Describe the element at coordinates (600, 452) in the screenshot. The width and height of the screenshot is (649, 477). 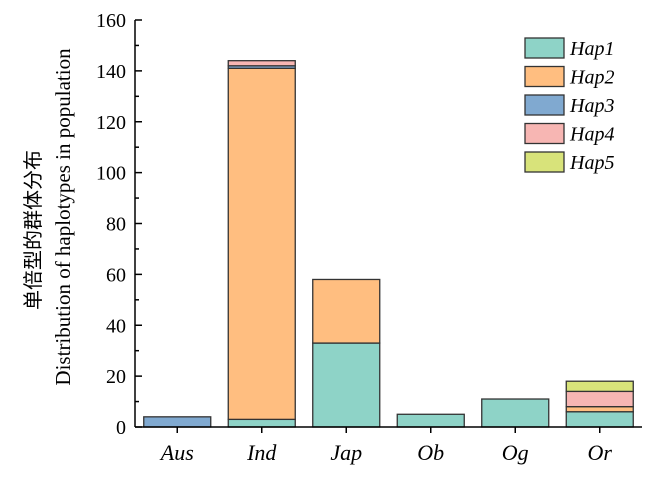
I see `x-tick-label: Or` at that location.